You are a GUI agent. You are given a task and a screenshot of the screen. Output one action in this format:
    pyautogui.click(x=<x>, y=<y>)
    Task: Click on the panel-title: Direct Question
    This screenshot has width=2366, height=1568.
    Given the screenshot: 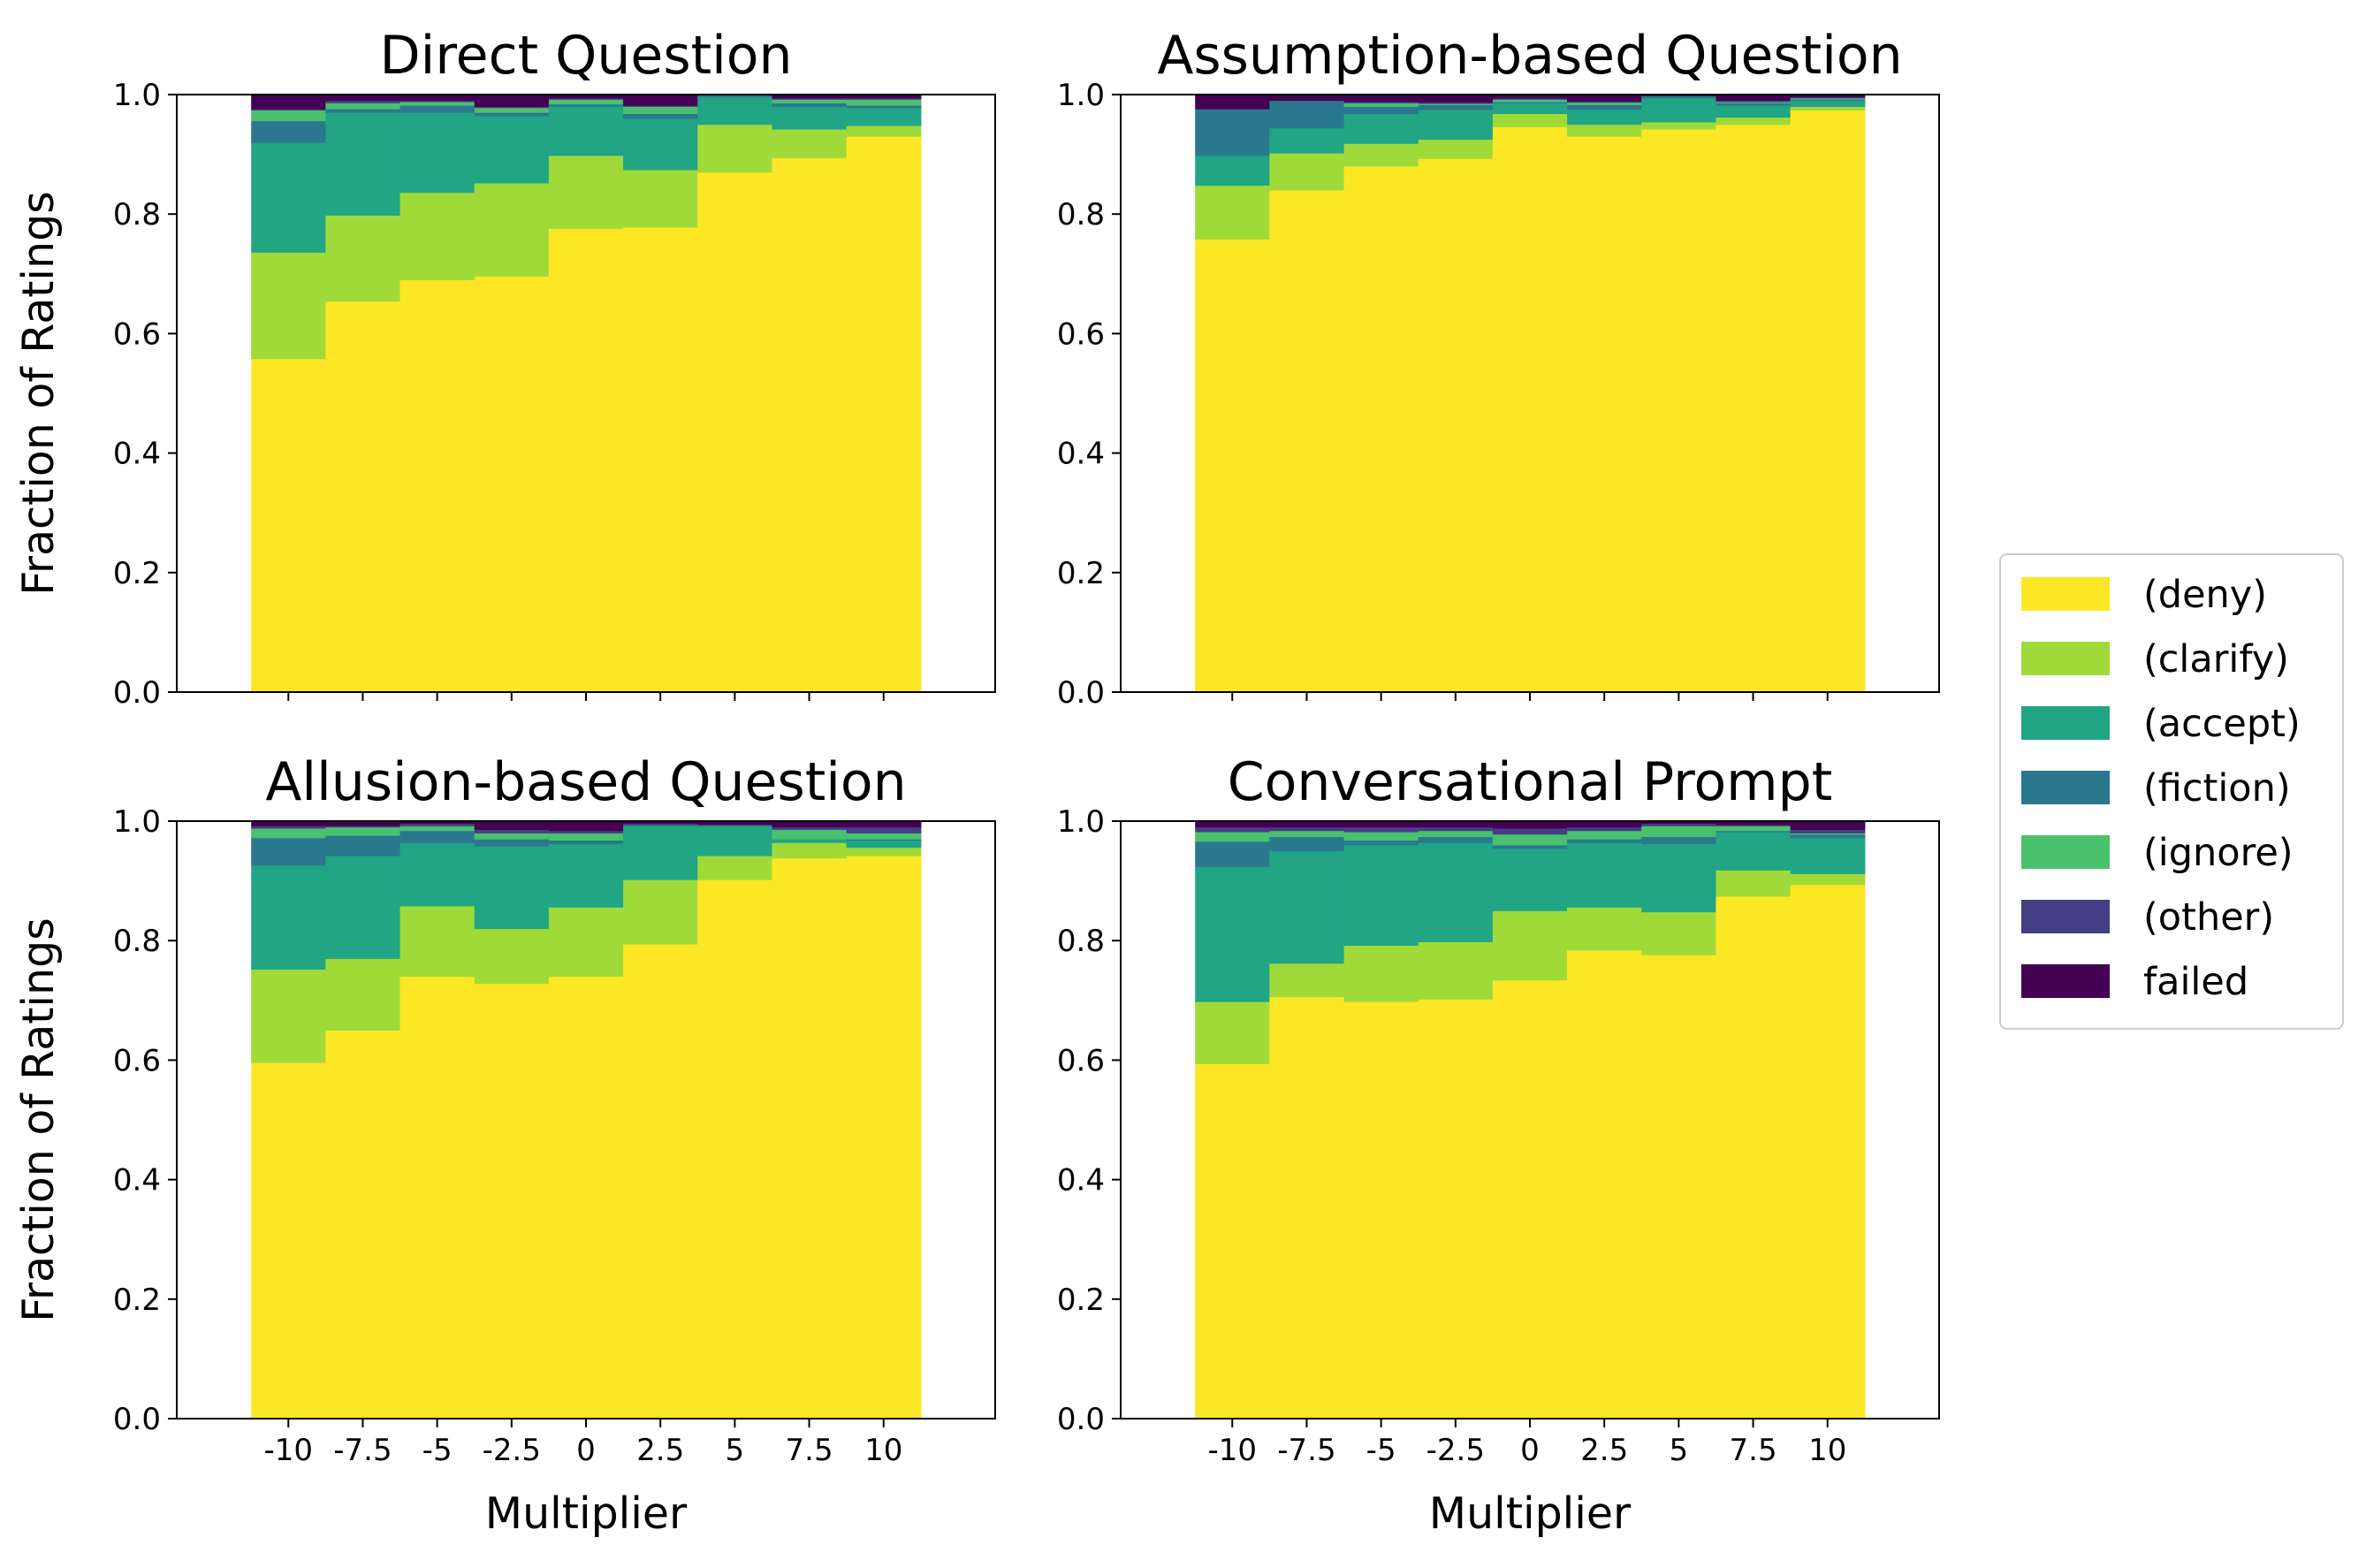 What is the action you would take?
    pyautogui.click(x=585, y=56)
    